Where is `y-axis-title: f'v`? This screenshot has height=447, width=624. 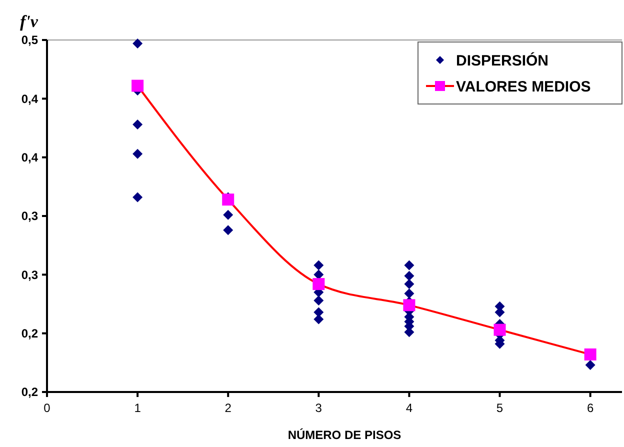
y-axis-title: f'v is located at coordinates (29, 21).